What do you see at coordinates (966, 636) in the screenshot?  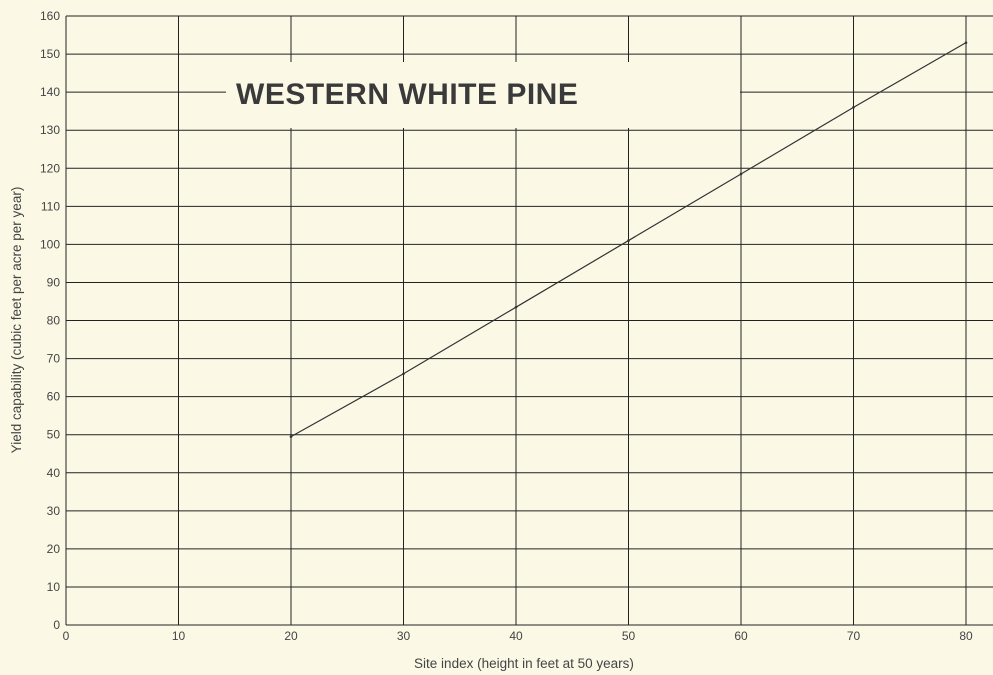 I see `x-tick-label: 80` at bounding box center [966, 636].